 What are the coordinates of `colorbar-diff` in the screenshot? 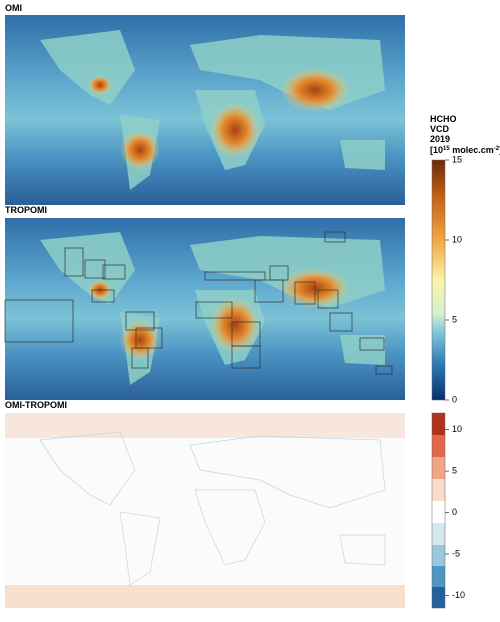 It's located at (438, 510).